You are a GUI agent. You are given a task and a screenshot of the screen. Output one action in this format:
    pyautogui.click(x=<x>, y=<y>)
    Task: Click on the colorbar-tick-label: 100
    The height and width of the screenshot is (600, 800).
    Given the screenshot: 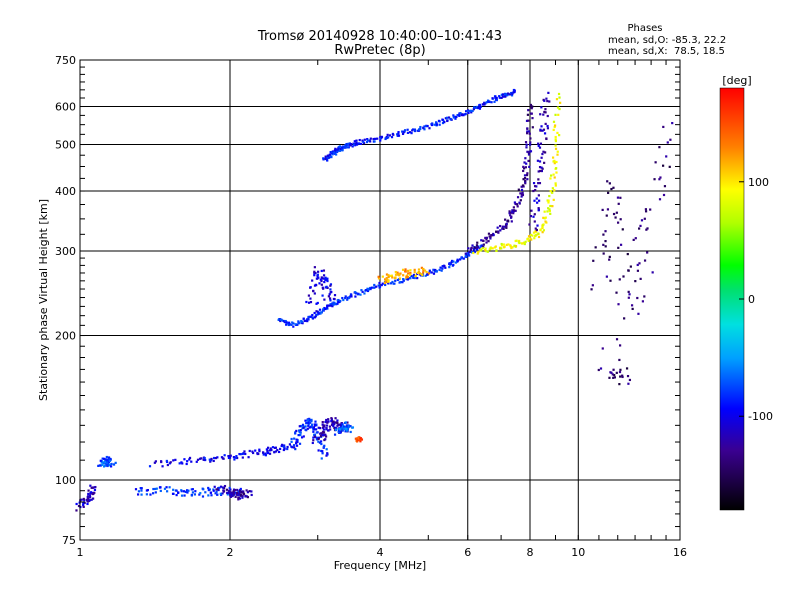 What is the action you would take?
    pyautogui.click(x=758, y=182)
    